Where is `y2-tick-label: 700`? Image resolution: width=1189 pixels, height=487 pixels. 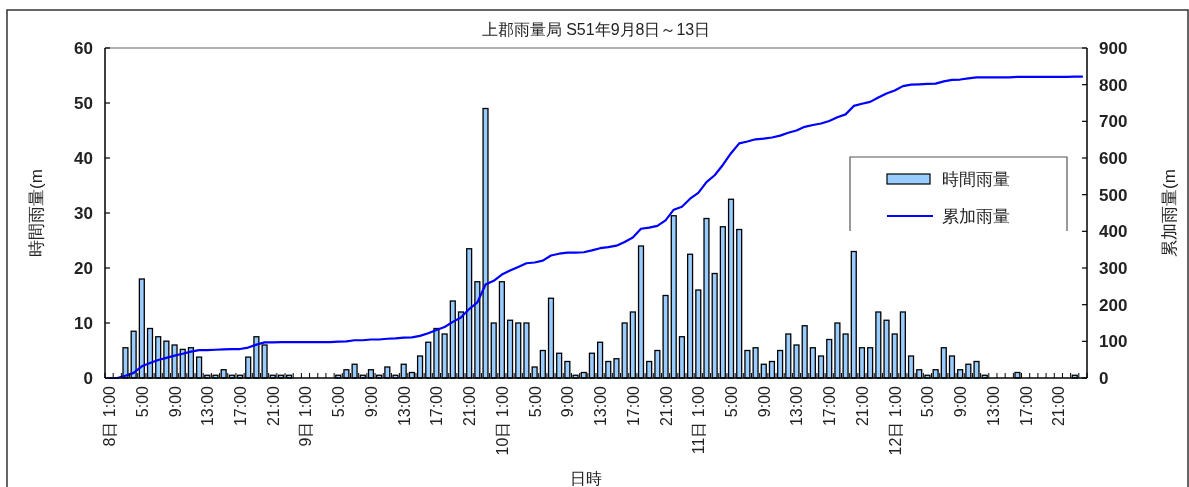
y2-tick-label: 700 is located at coordinates (1113, 122).